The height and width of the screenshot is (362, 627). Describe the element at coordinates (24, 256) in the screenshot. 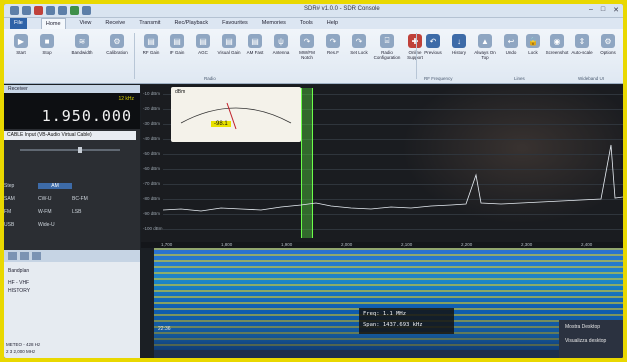

I see `zoom-in-icon` at that location.